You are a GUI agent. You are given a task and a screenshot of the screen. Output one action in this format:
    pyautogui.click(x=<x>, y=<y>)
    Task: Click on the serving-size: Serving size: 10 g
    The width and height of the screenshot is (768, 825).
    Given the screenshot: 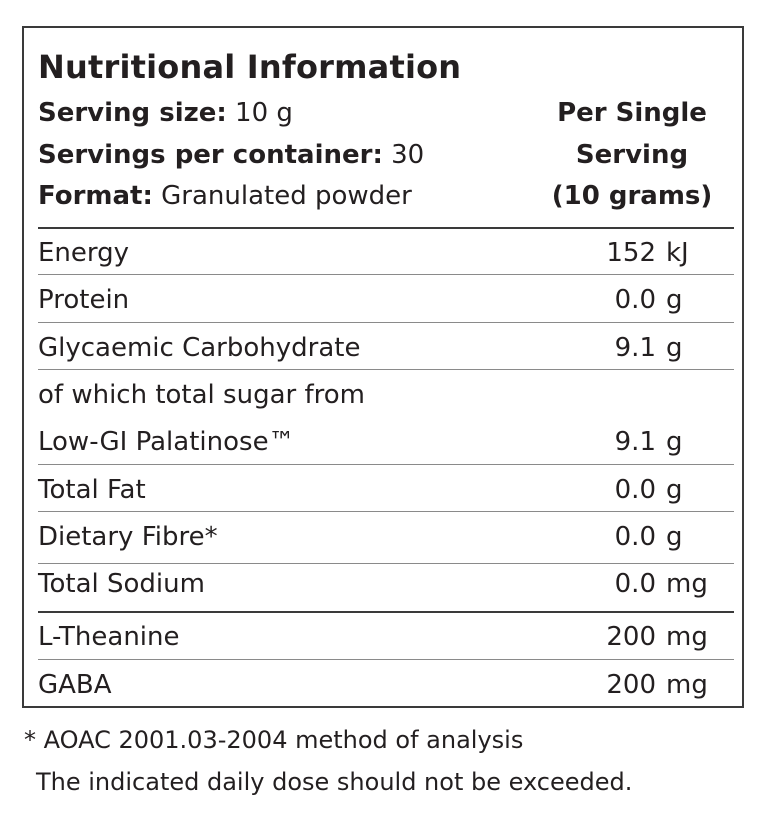 What is the action you would take?
    pyautogui.click(x=165, y=113)
    